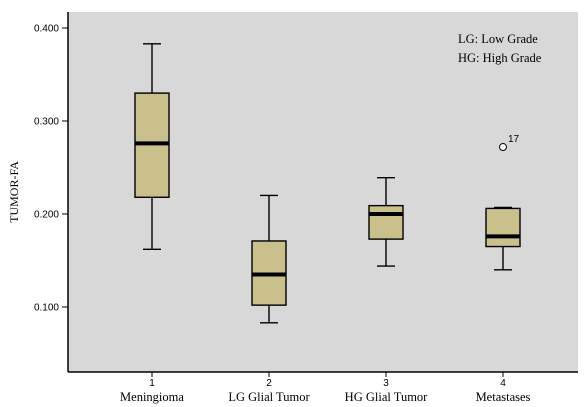  I want to click on outlier-label: 17, so click(514, 139).